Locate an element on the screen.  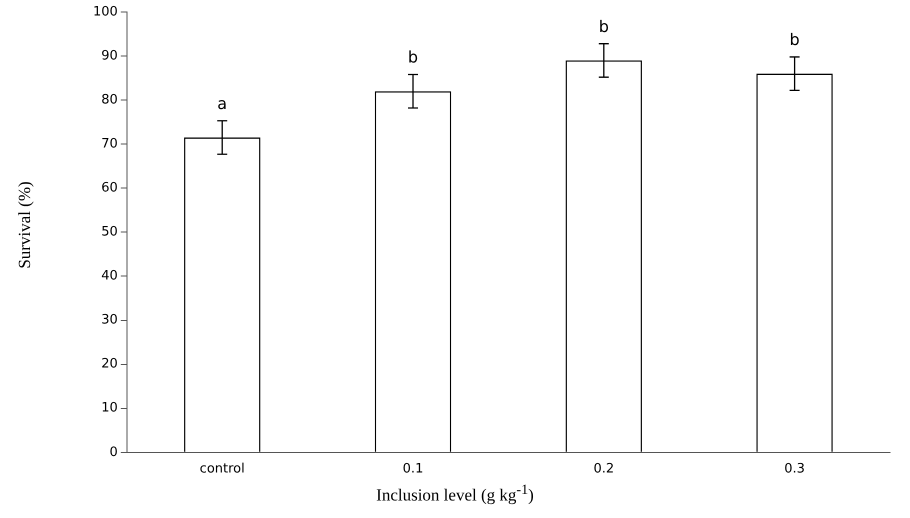
y-tick-label: 50 is located at coordinates (109, 232).